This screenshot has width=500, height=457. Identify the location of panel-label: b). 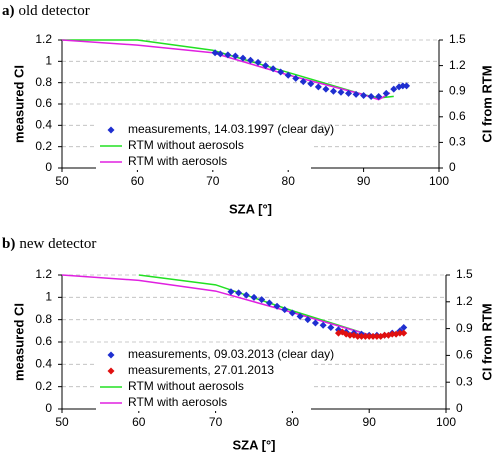
(8, 244).